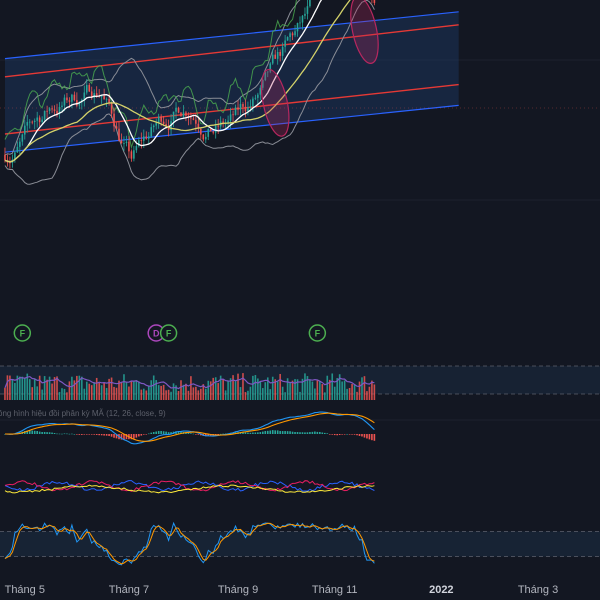  Describe the element at coordinates (150, 75) in the screenshot. I see `lagging-line` at that location.